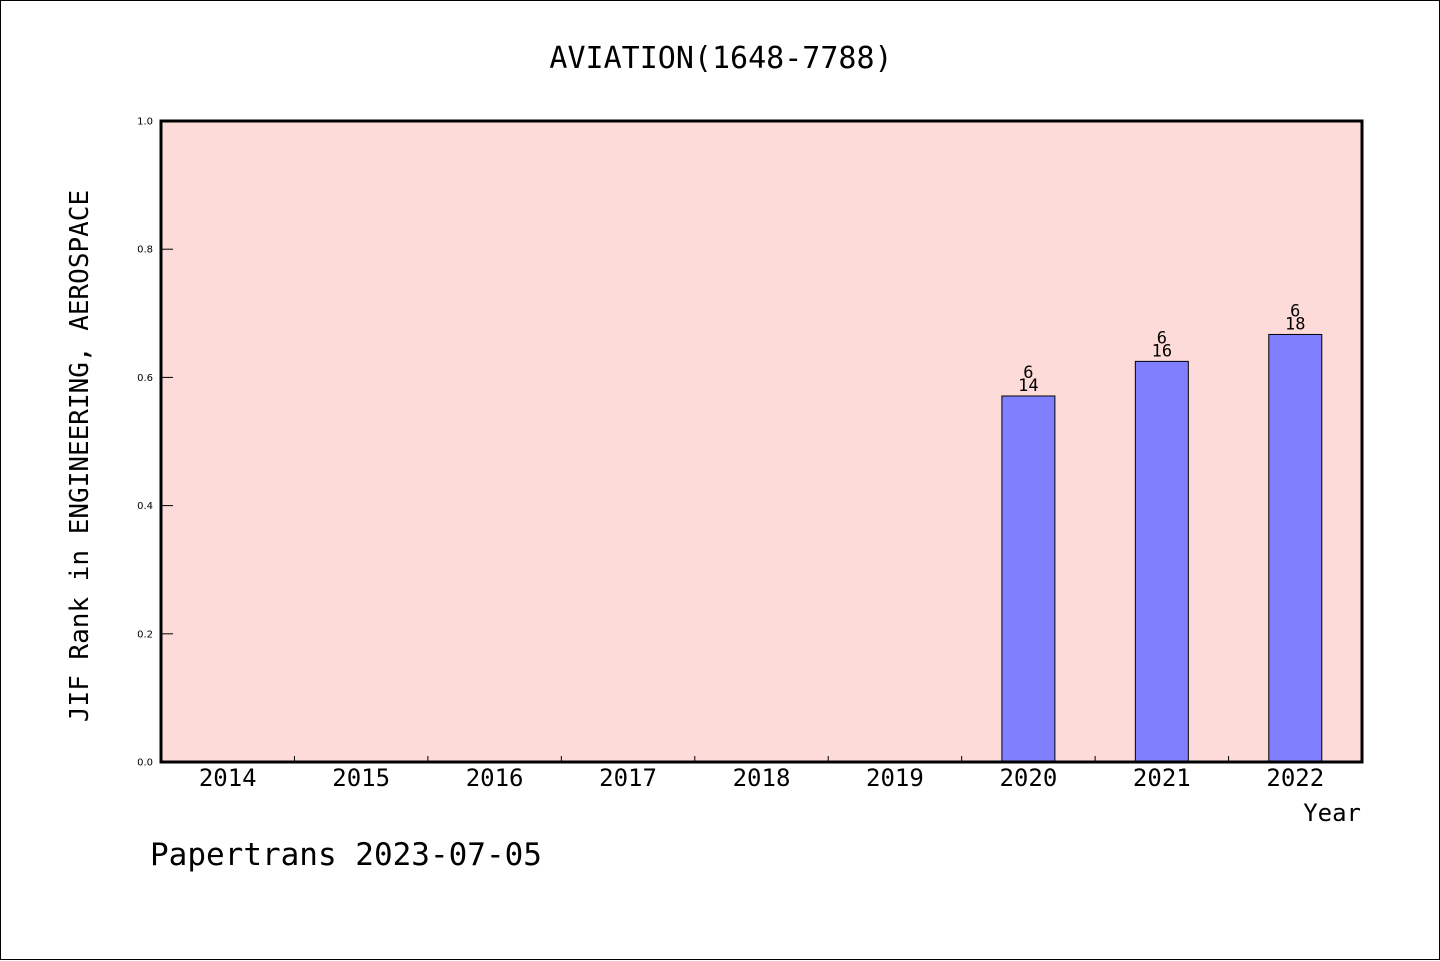  I want to click on x-tick-label: 2017, so click(628, 778).